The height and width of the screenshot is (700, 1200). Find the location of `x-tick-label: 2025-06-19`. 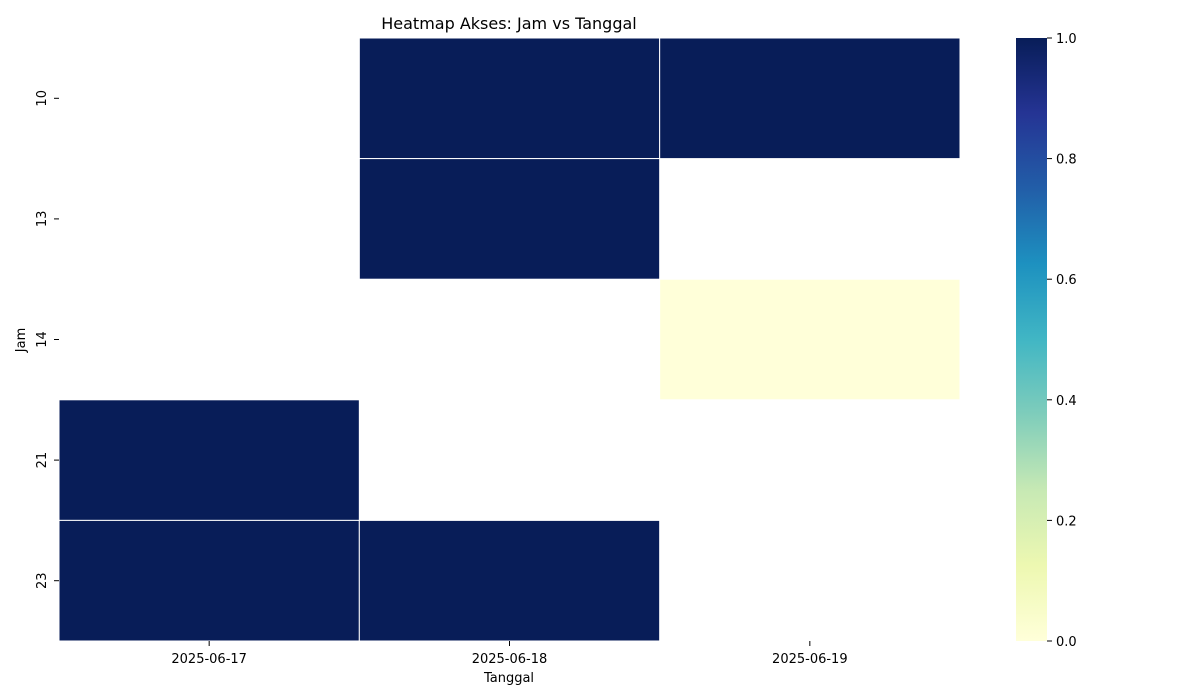

x-tick-label: 2025-06-19 is located at coordinates (810, 659).